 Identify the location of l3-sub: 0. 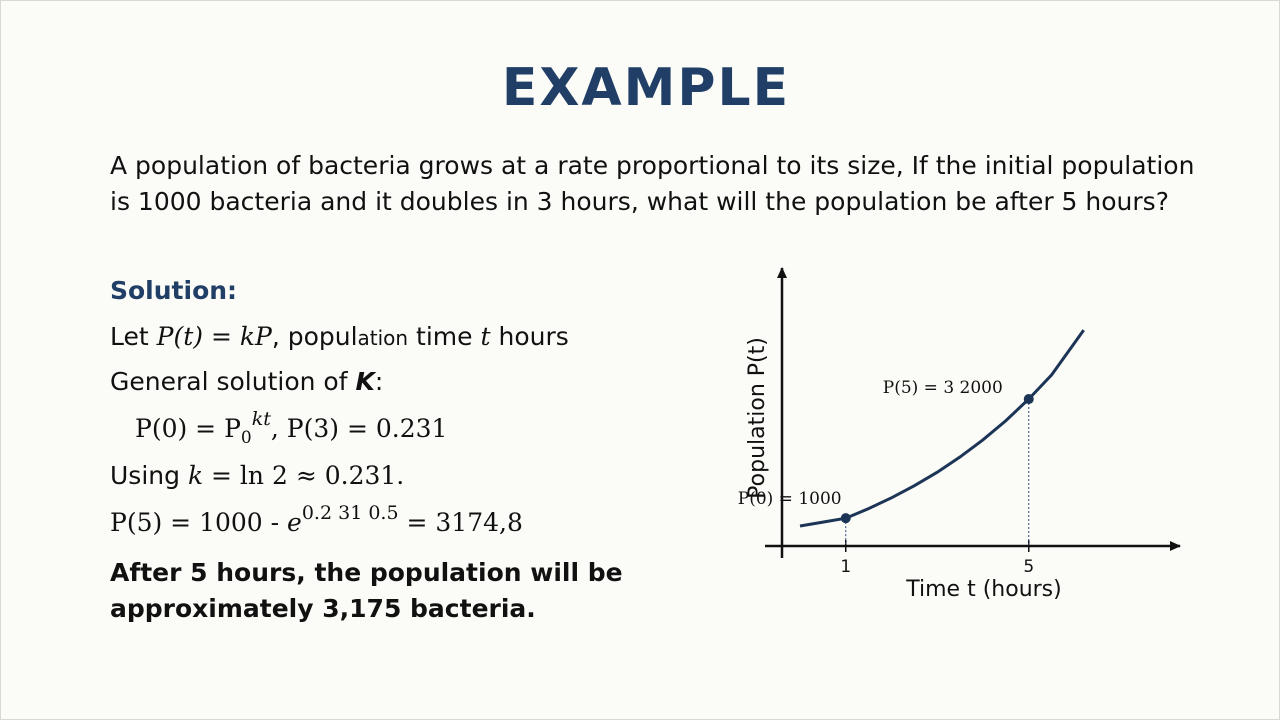
(246, 438).